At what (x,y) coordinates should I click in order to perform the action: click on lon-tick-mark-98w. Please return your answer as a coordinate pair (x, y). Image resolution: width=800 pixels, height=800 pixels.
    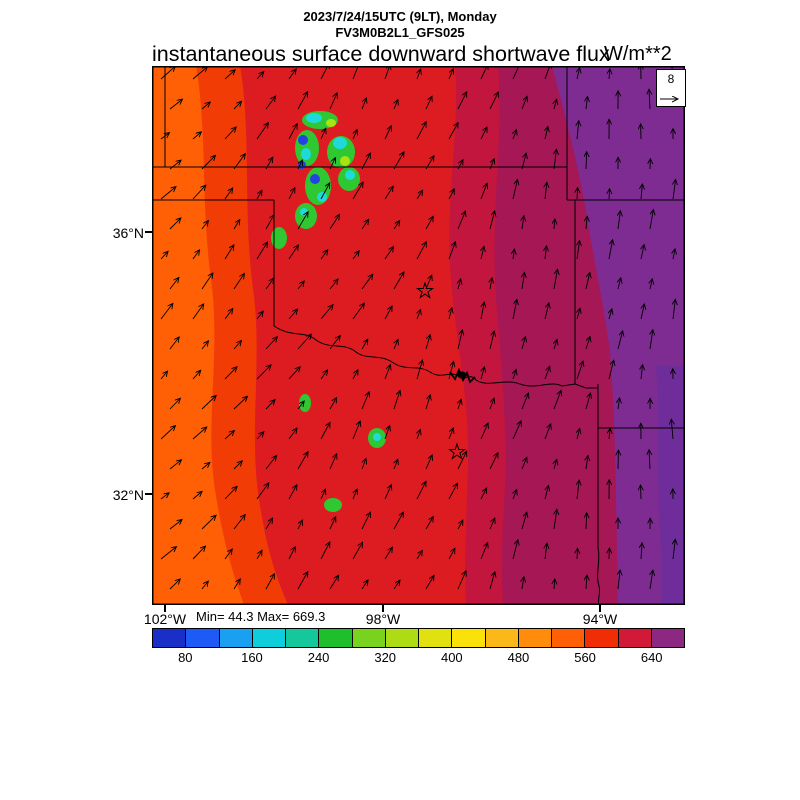
    Looking at the image, I should click on (383, 608).